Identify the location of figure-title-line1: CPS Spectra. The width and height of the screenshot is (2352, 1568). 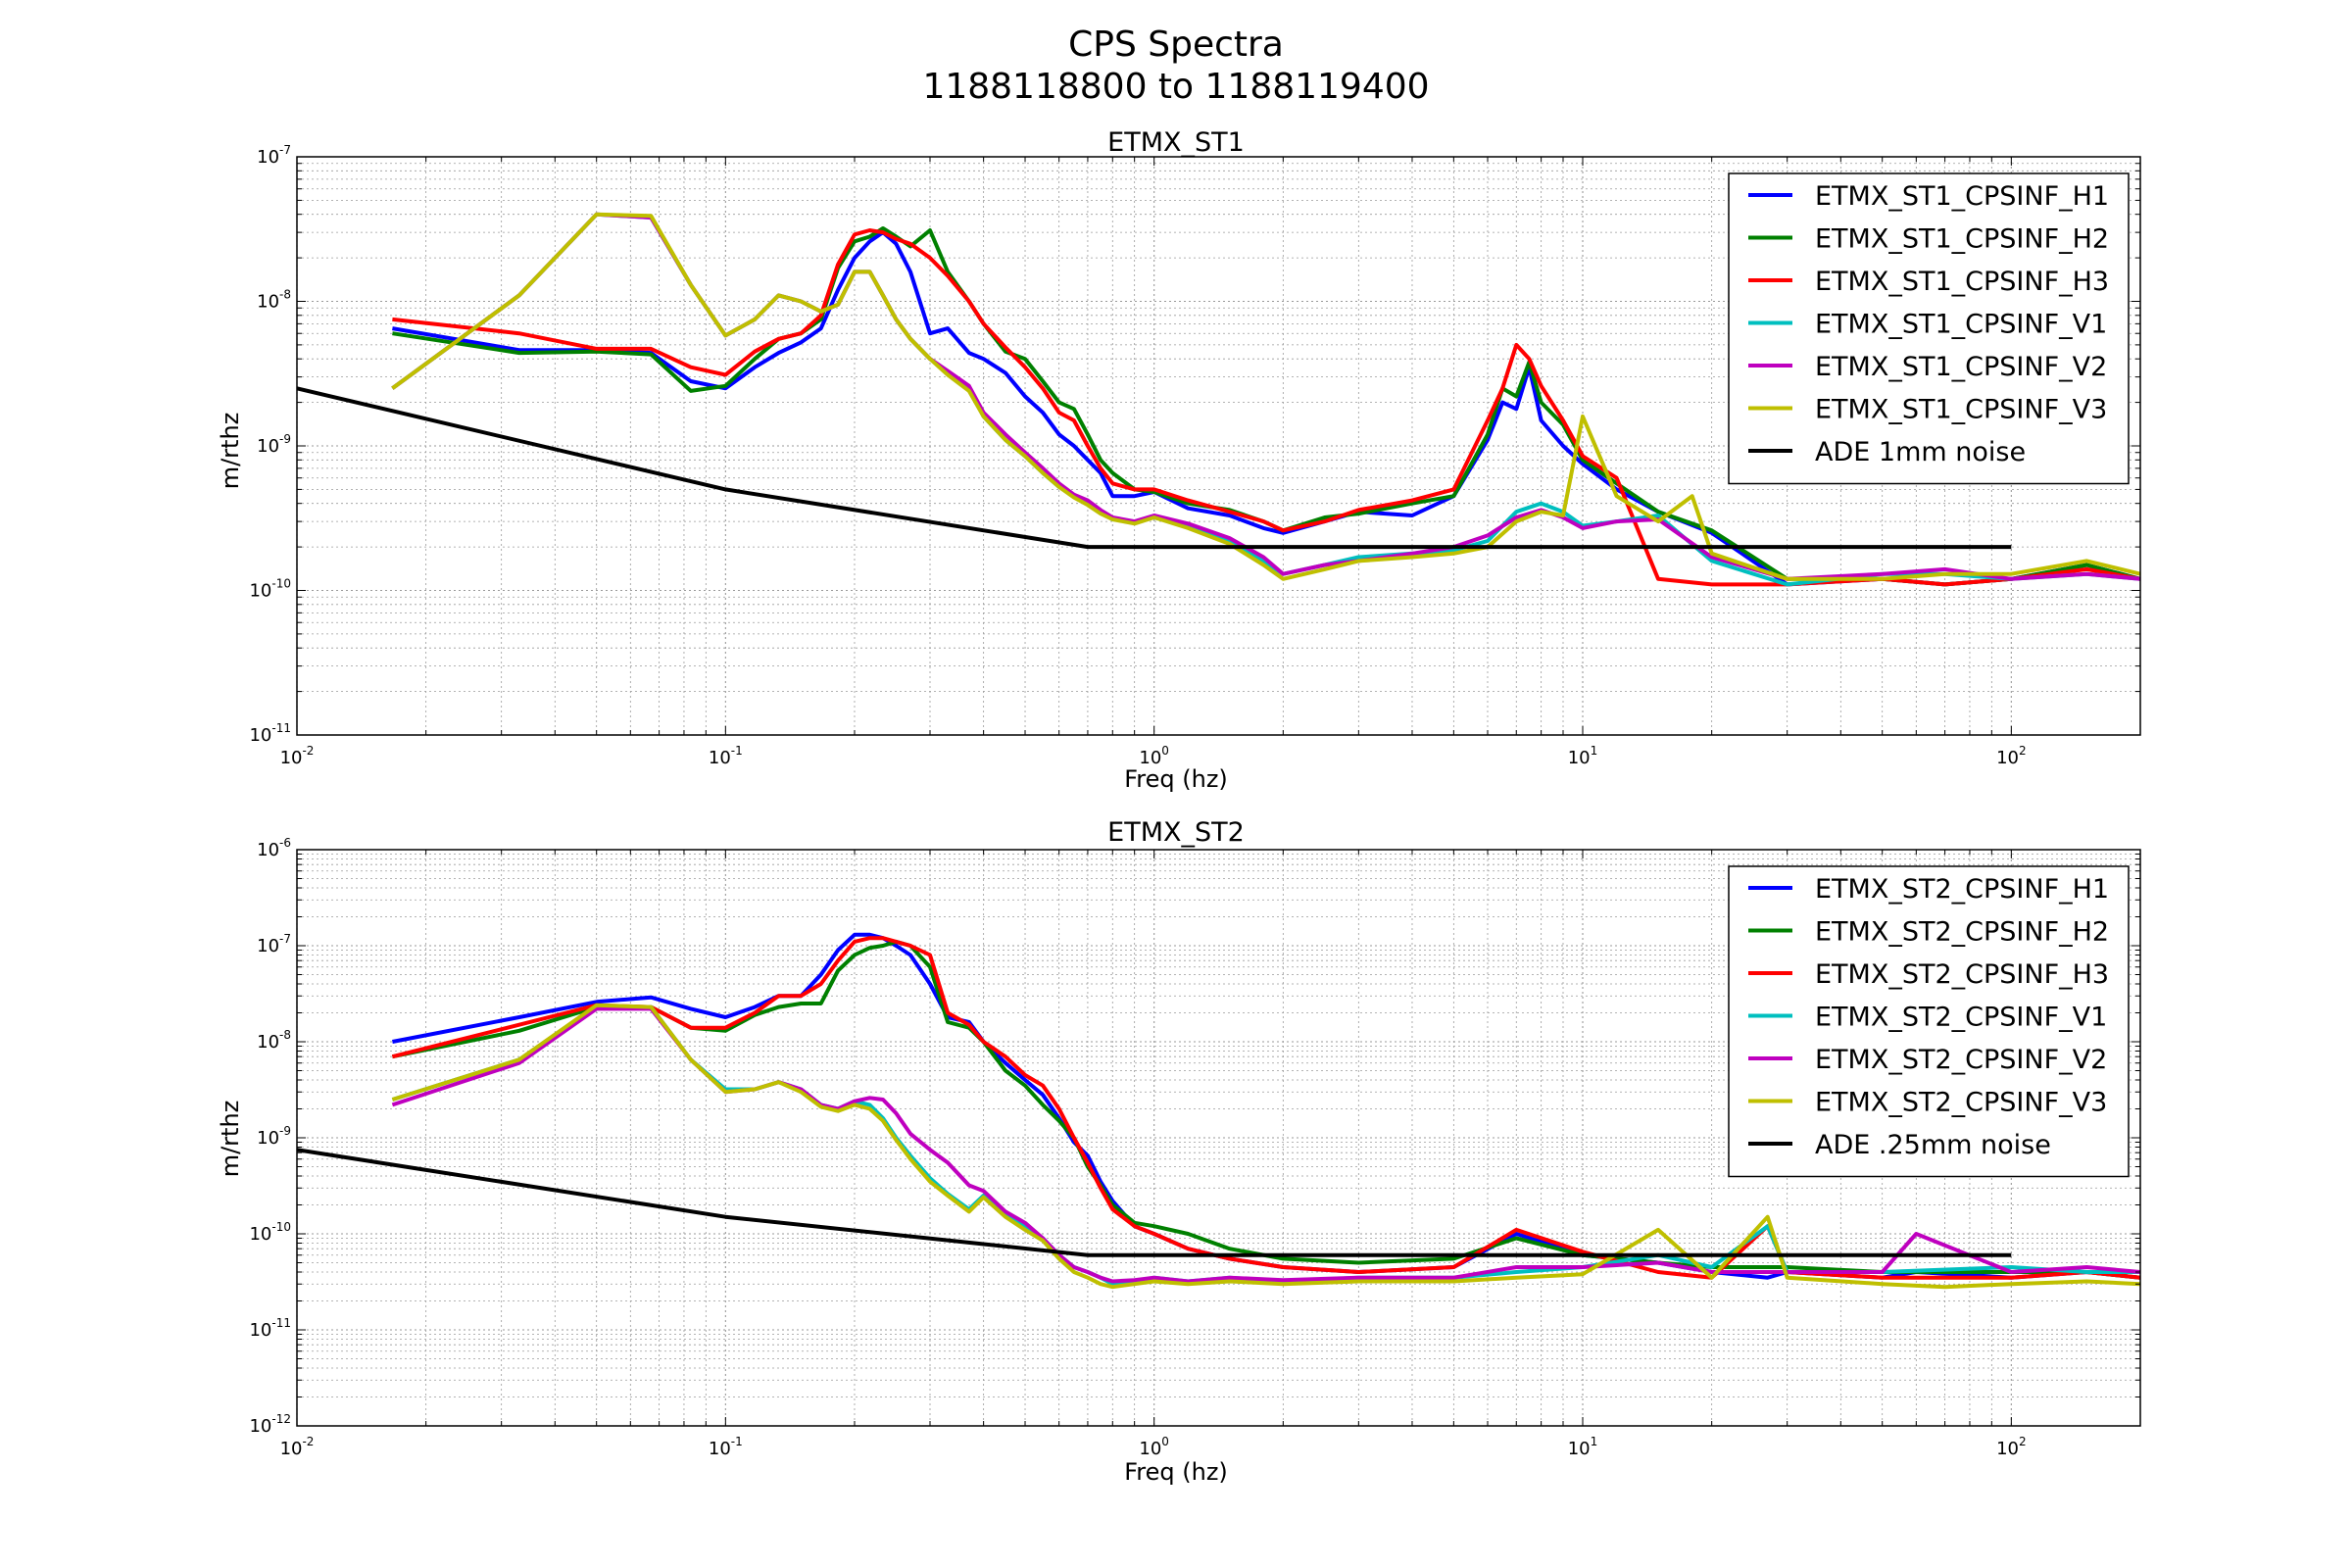
(1176, 44).